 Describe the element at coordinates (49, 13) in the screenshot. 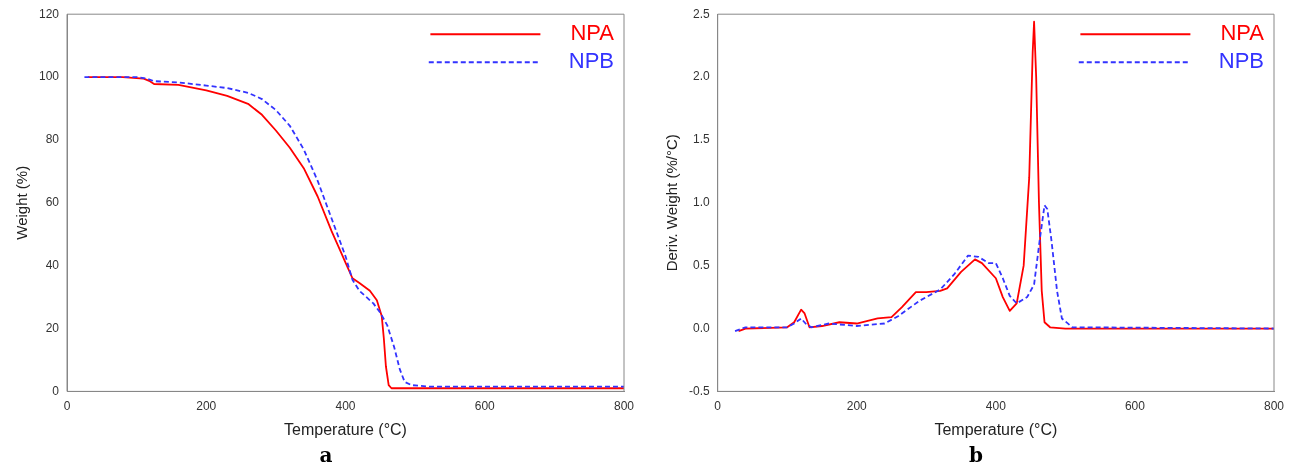

I see `y-tick-label: 120` at that location.